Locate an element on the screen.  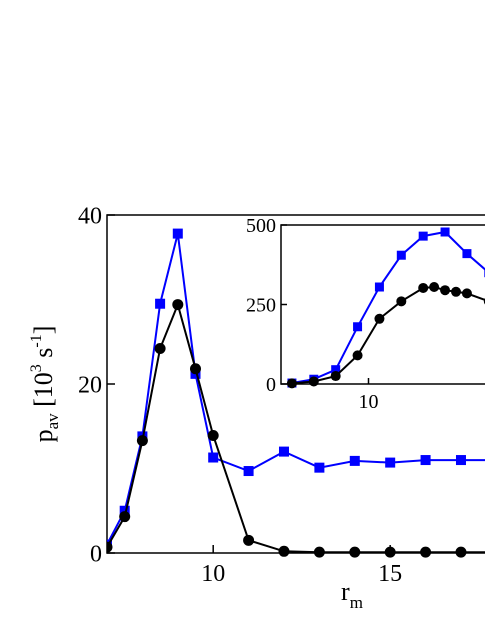
main-x-axis-label: rm is located at coordinates (352, 594).